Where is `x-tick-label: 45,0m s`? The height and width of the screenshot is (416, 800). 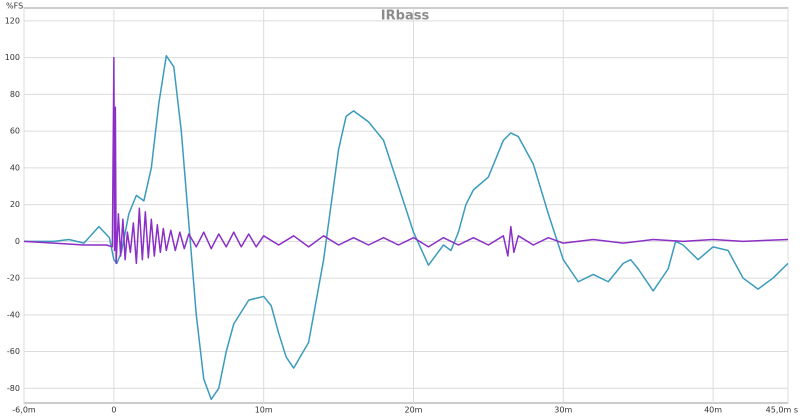
x-tick-label: 45,0m s is located at coordinates (782, 410).